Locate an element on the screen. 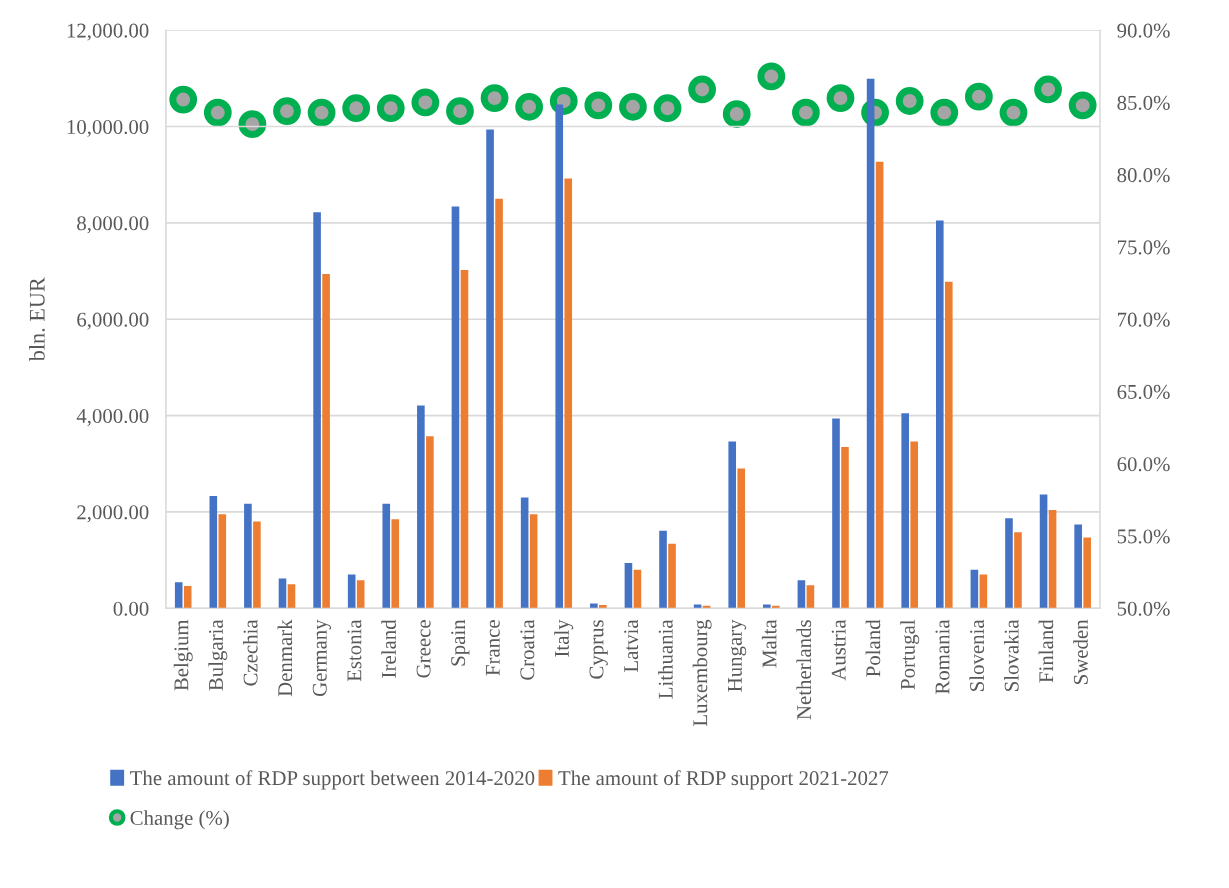 The width and height of the screenshot is (1229, 888). legend-label: The amount of RDP support between 2014-2020 is located at coordinates (332, 780).